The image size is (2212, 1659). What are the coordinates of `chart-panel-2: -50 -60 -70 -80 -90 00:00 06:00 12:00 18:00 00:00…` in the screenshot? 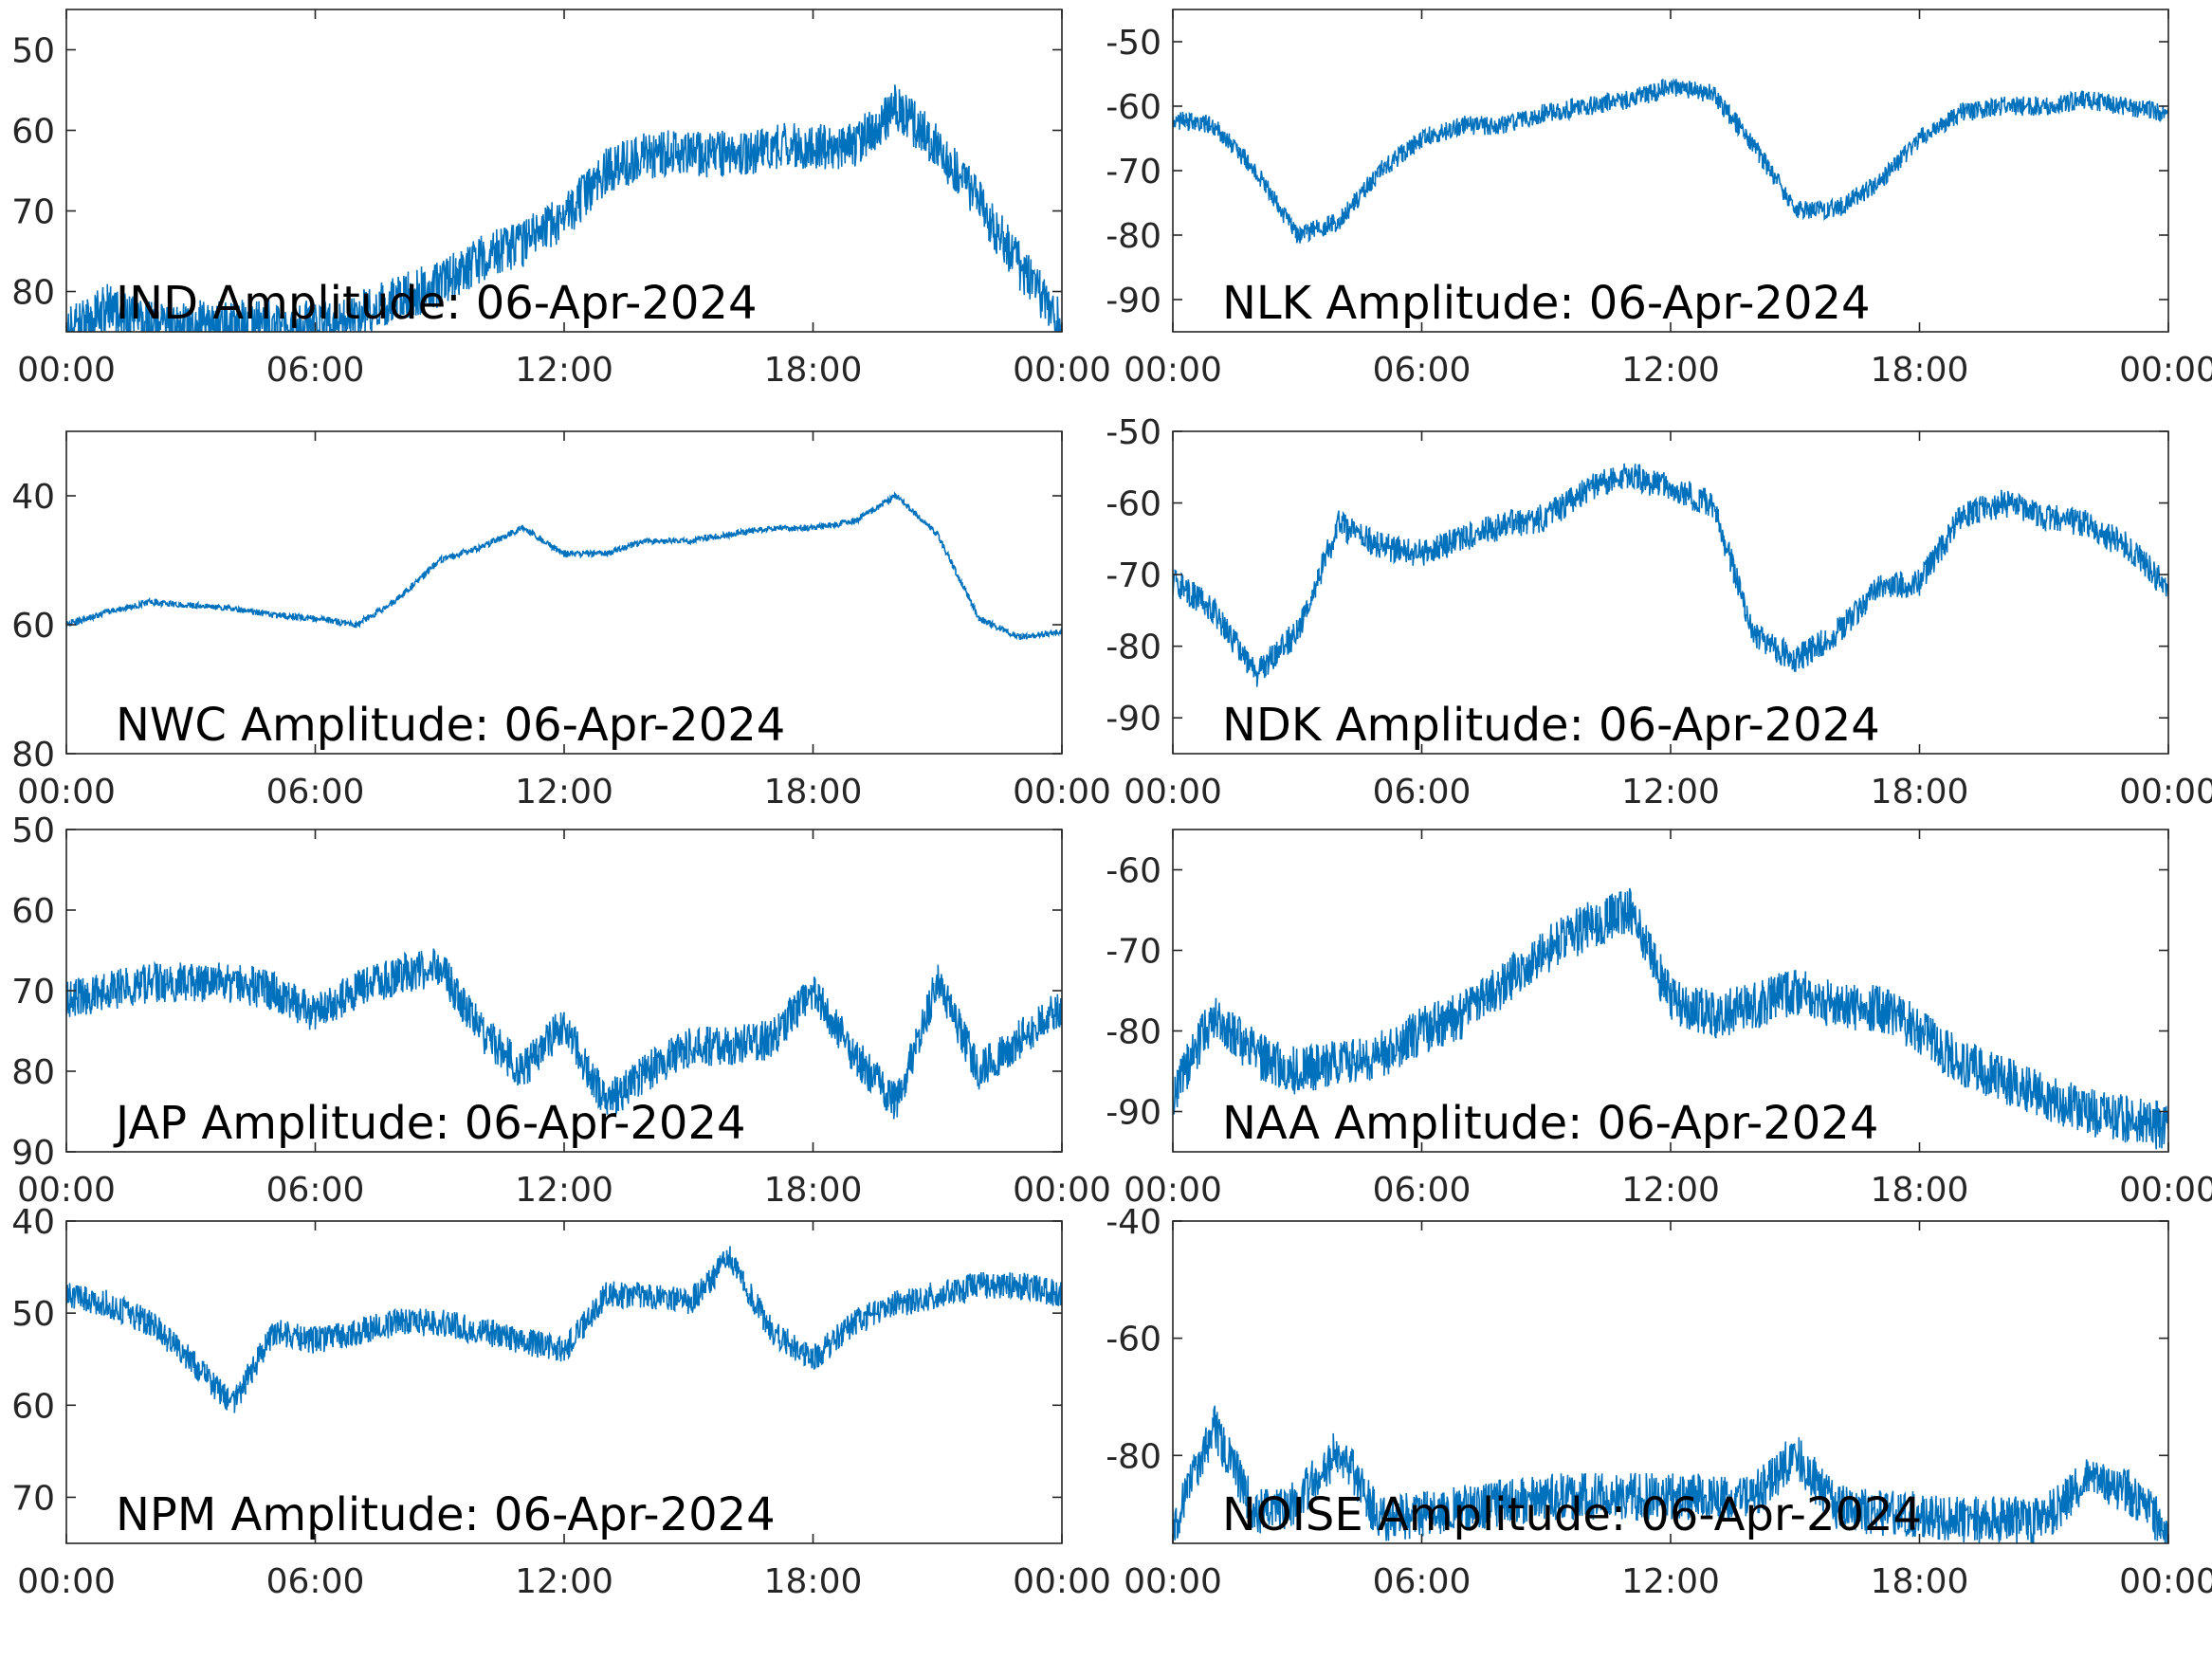 It's located at (1659, 199).